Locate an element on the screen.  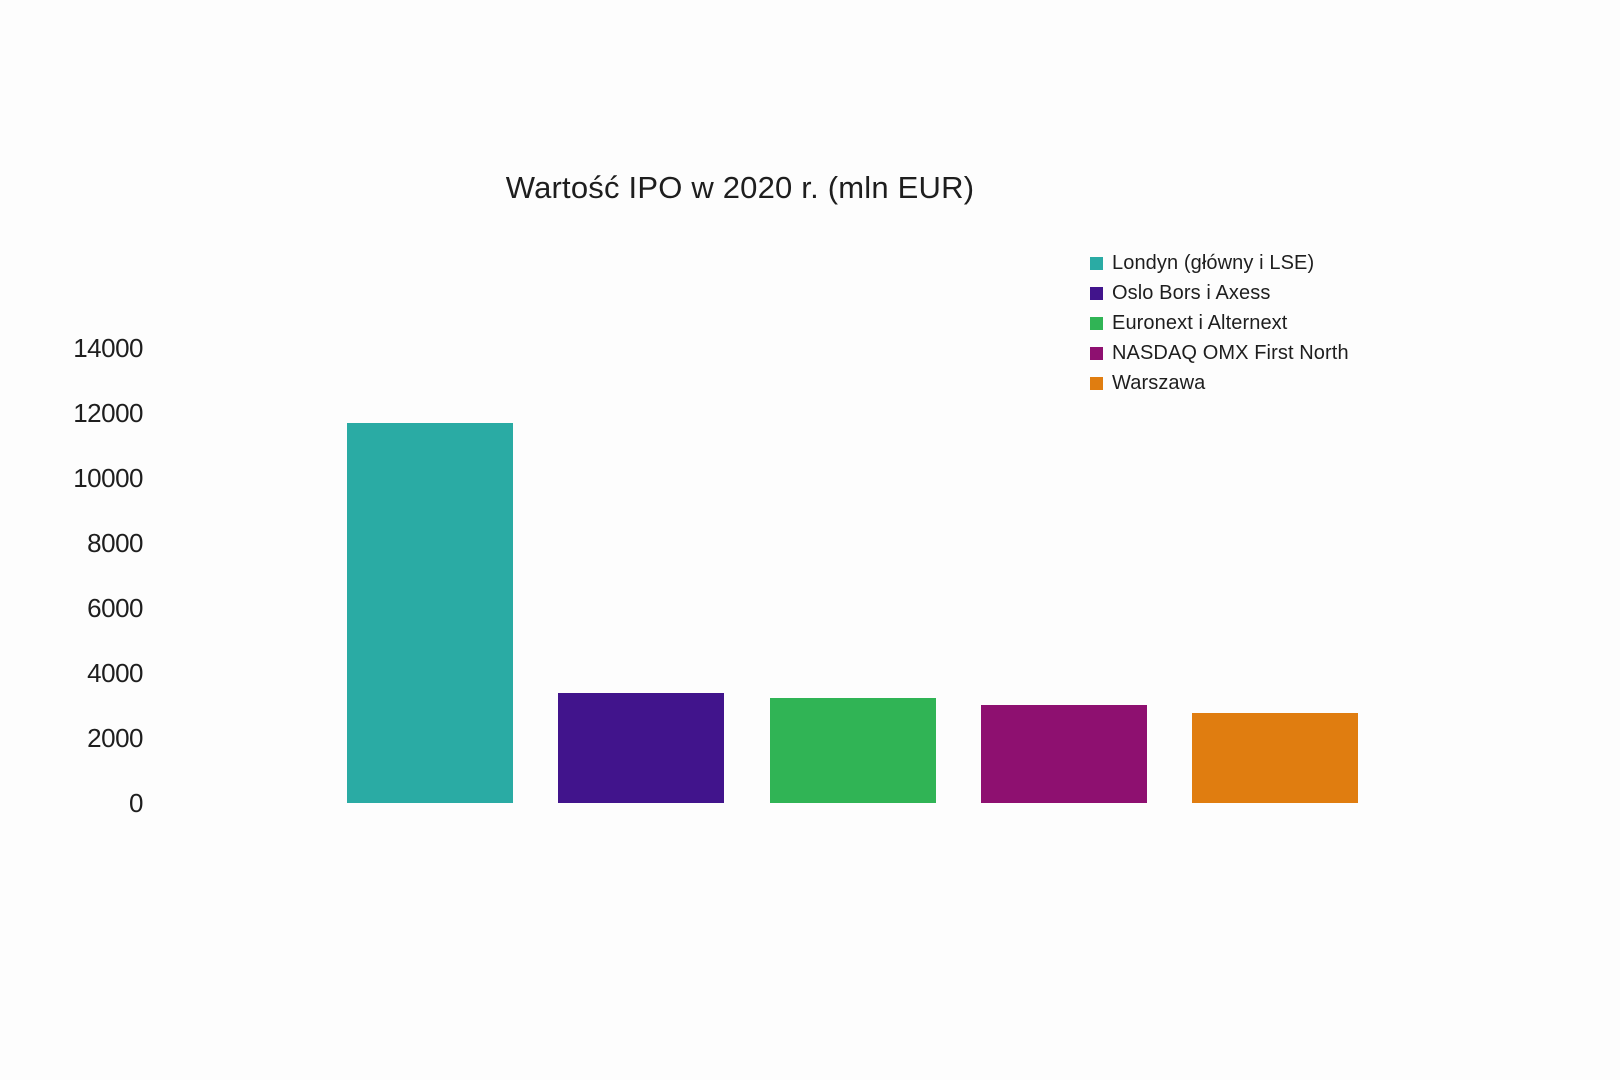
y-tick-label: 10000 is located at coordinates (108, 478).